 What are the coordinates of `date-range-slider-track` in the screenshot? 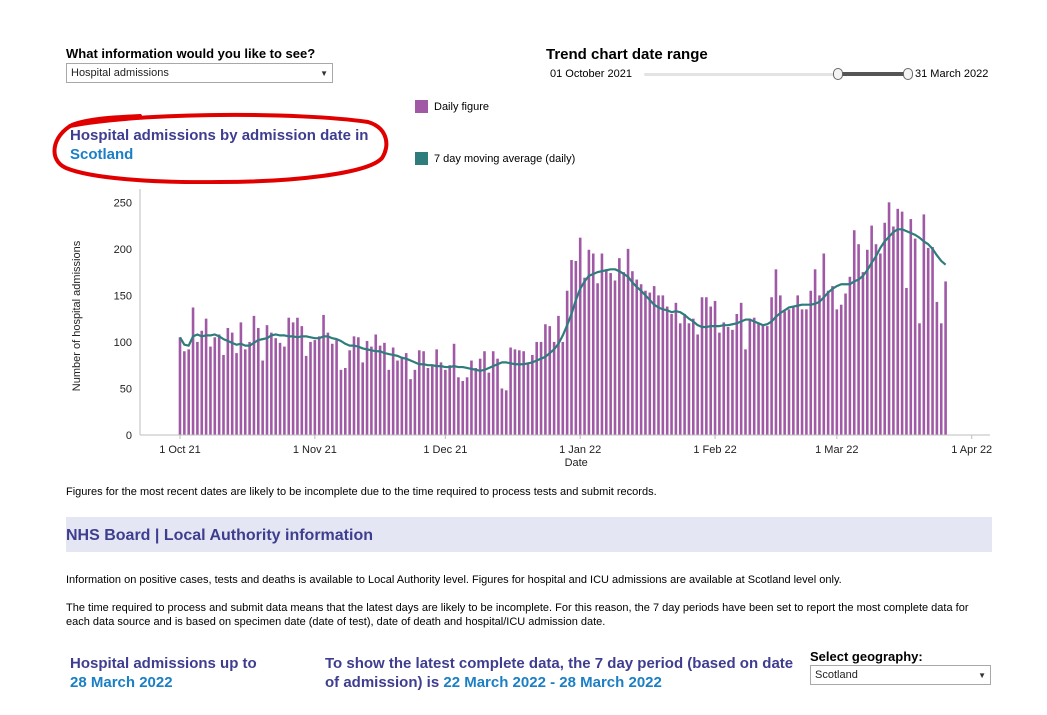 It's located at (777, 74).